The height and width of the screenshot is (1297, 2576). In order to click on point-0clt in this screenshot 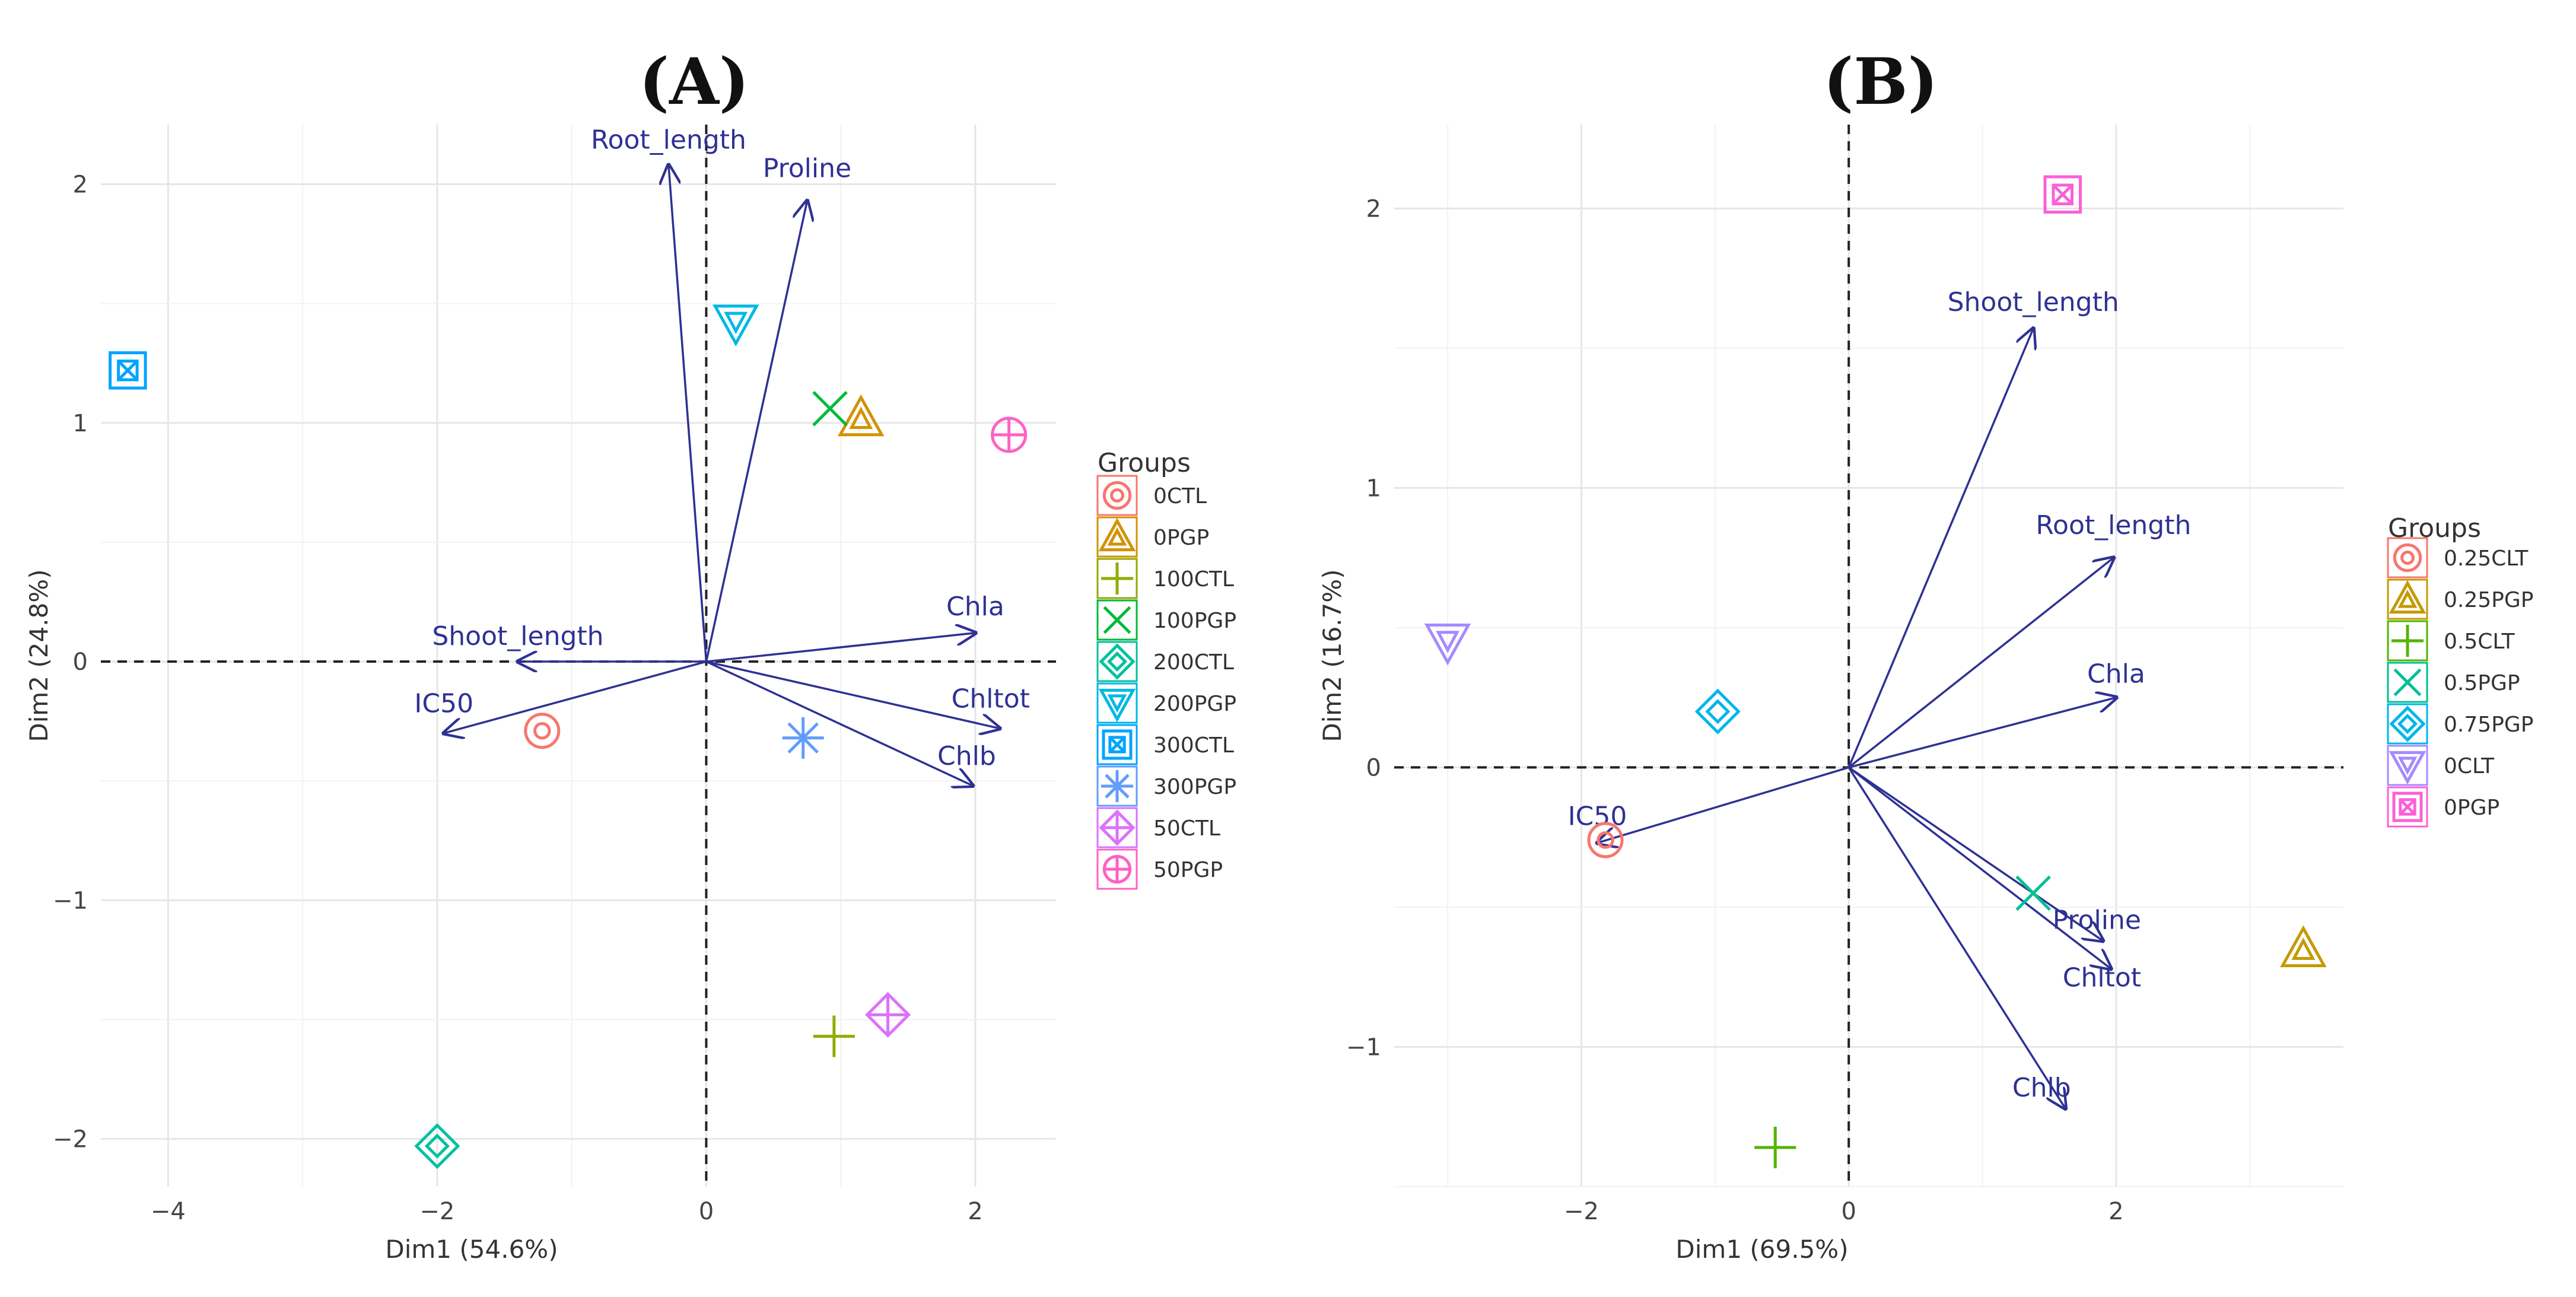, I will do `click(1447, 644)`.